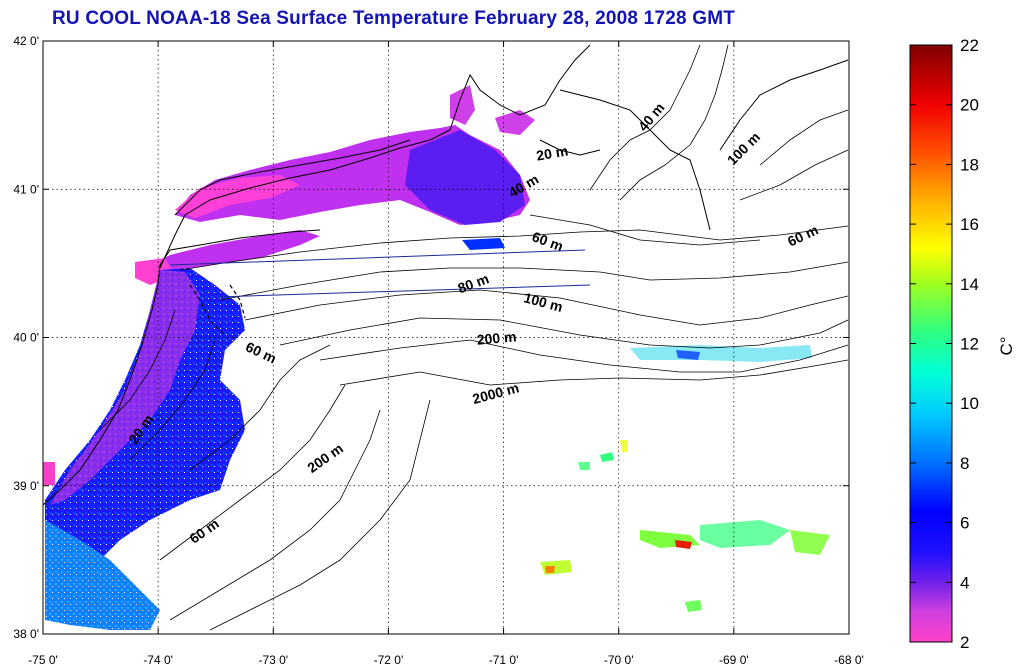 This screenshot has height=672, width=1016. Describe the element at coordinates (26, 338) in the screenshot. I see `lat-tick-label: 40 0'` at that location.